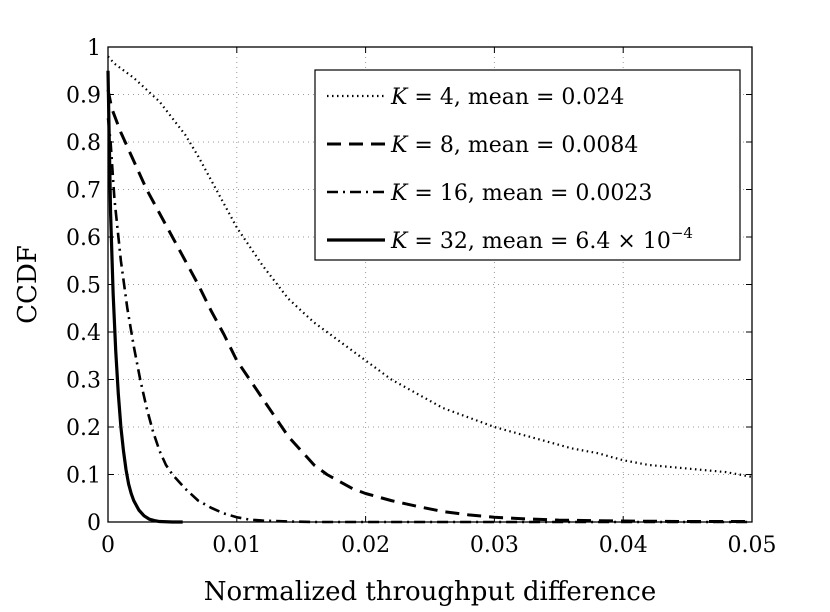 This screenshot has height=612, width=830. I want to click on legend-label-1: K = 4, mean = 0.024, so click(507, 97).